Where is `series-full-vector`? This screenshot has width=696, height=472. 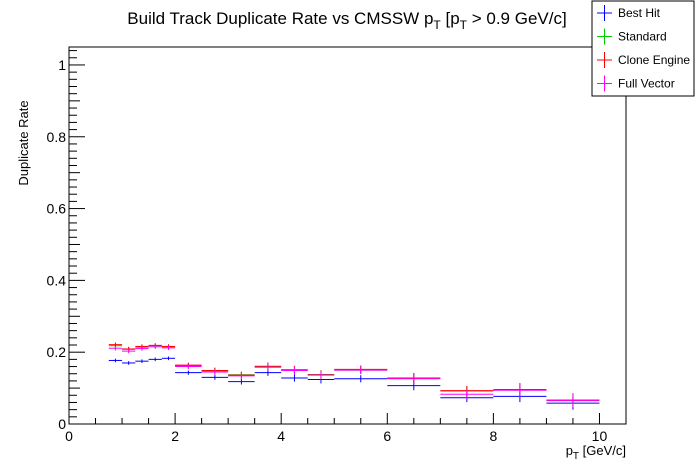
series-full-vector is located at coordinates (354, 376).